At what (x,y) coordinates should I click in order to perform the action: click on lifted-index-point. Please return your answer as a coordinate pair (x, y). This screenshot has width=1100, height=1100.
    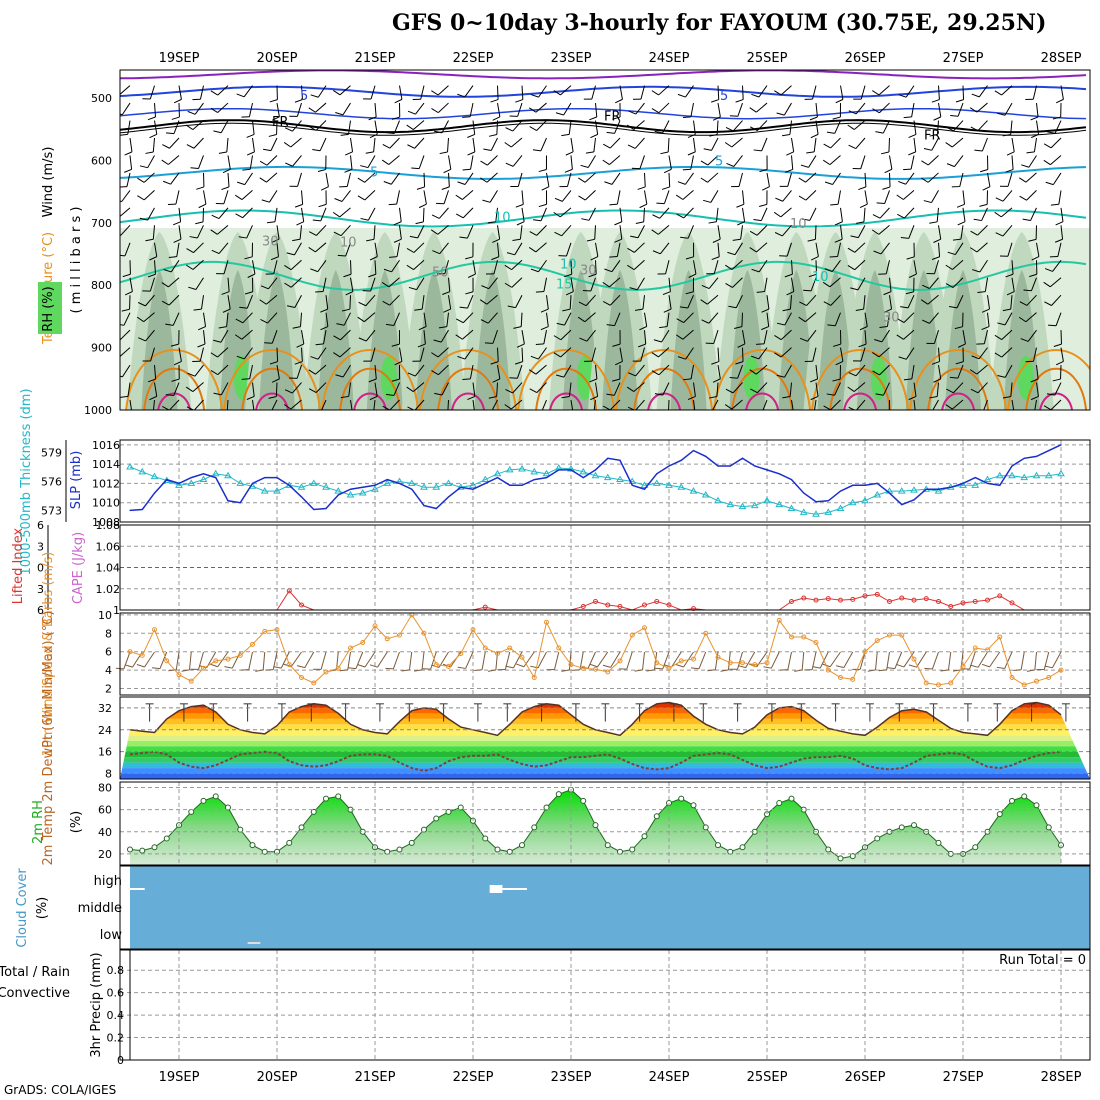
    Looking at the image, I should click on (583, 606).